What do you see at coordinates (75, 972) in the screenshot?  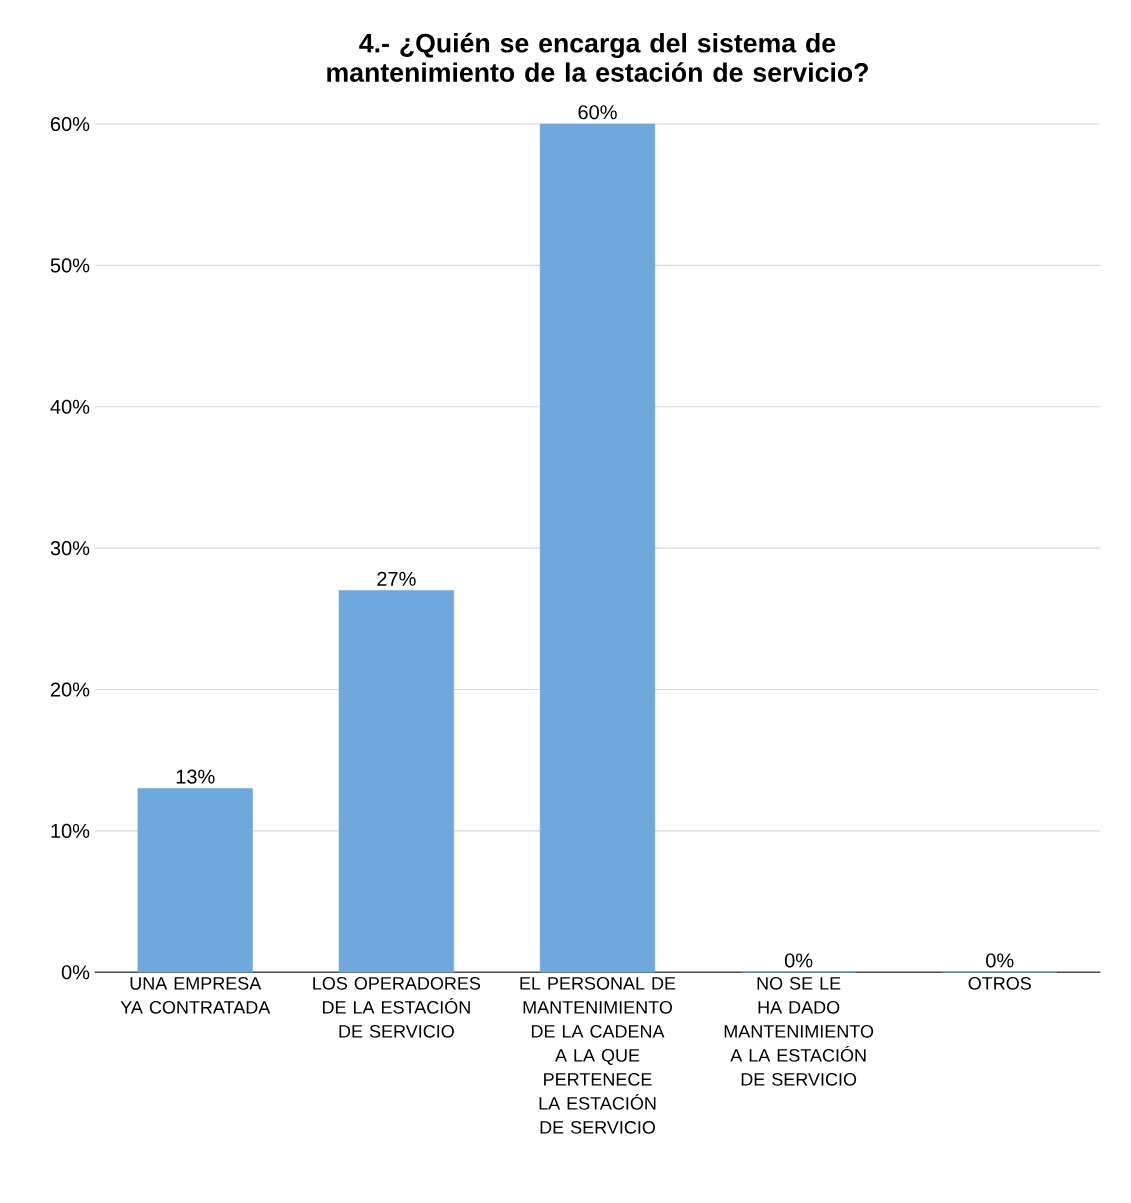 I see `y-tick-label: 0%` at bounding box center [75, 972].